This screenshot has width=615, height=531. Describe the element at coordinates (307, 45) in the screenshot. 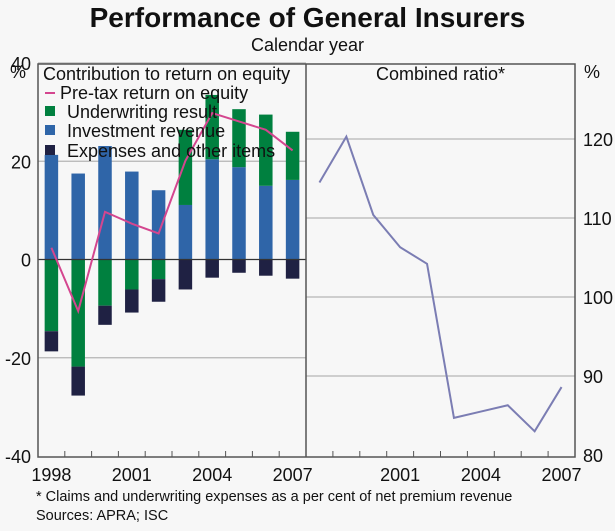

I see `chart-subtitle: Calendar year` at that location.